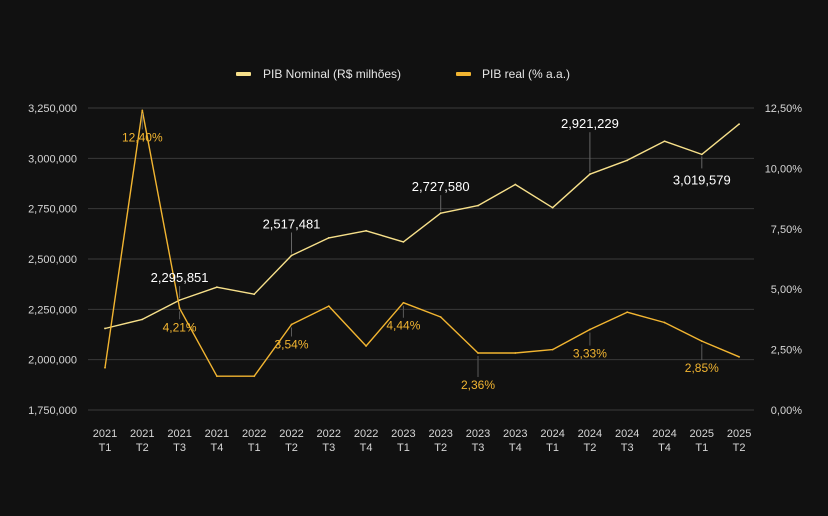 The height and width of the screenshot is (516, 828). What do you see at coordinates (786, 290) in the screenshot?
I see `right-tick-label: 5,00%` at bounding box center [786, 290].